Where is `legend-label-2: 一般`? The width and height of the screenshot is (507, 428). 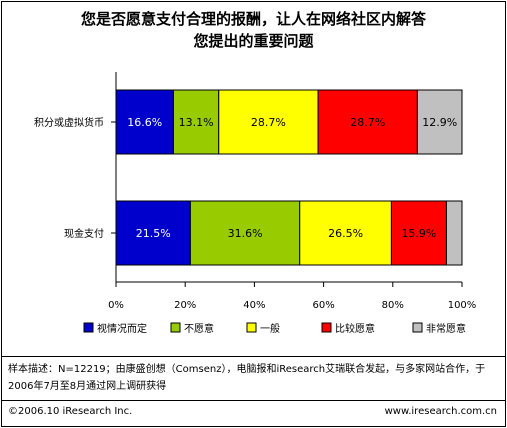
legend-label-2: 一般 is located at coordinates (270, 328).